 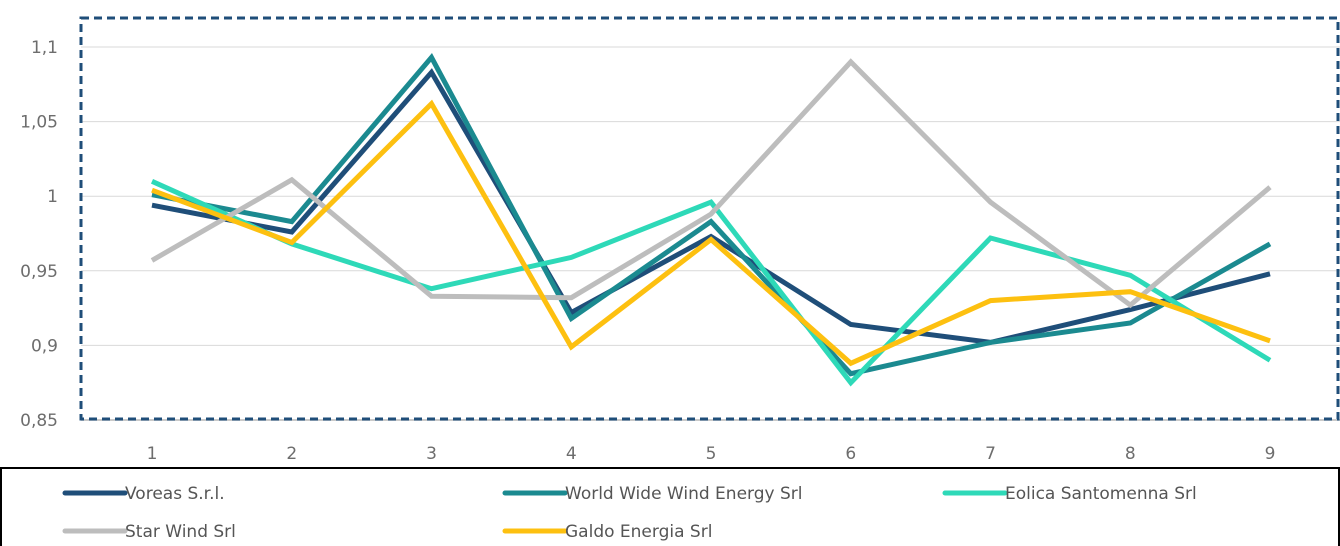 I want to click on x-tick-label: 4, so click(x=571, y=454).